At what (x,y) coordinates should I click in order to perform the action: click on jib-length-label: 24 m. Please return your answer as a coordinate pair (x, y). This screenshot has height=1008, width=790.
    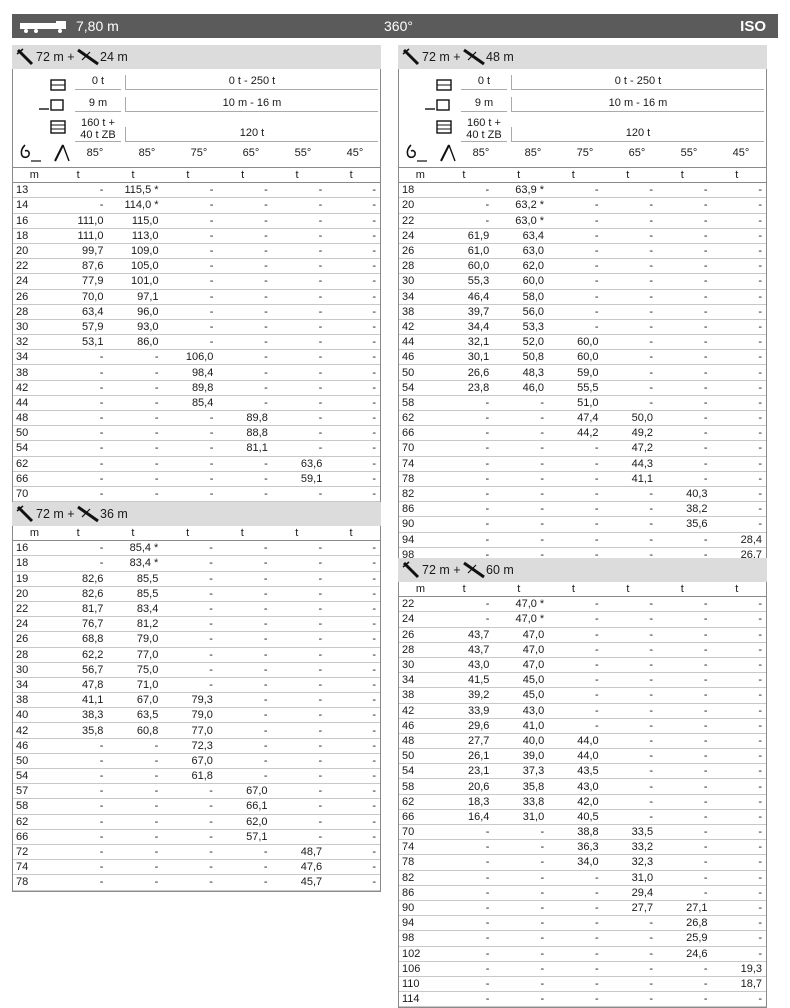
    Looking at the image, I should click on (114, 57).